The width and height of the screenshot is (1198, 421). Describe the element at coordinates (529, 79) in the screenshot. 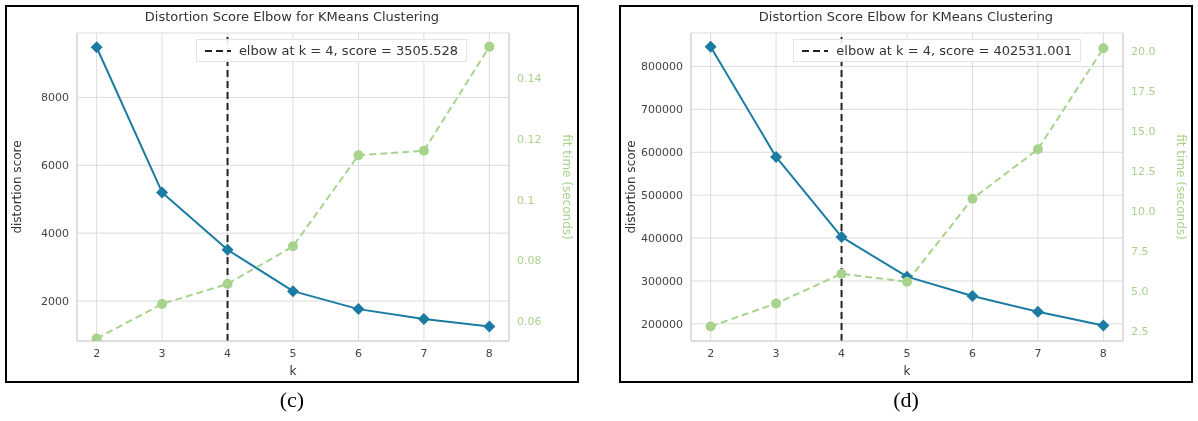

I see `y2-tick-label: 0.14` at that location.